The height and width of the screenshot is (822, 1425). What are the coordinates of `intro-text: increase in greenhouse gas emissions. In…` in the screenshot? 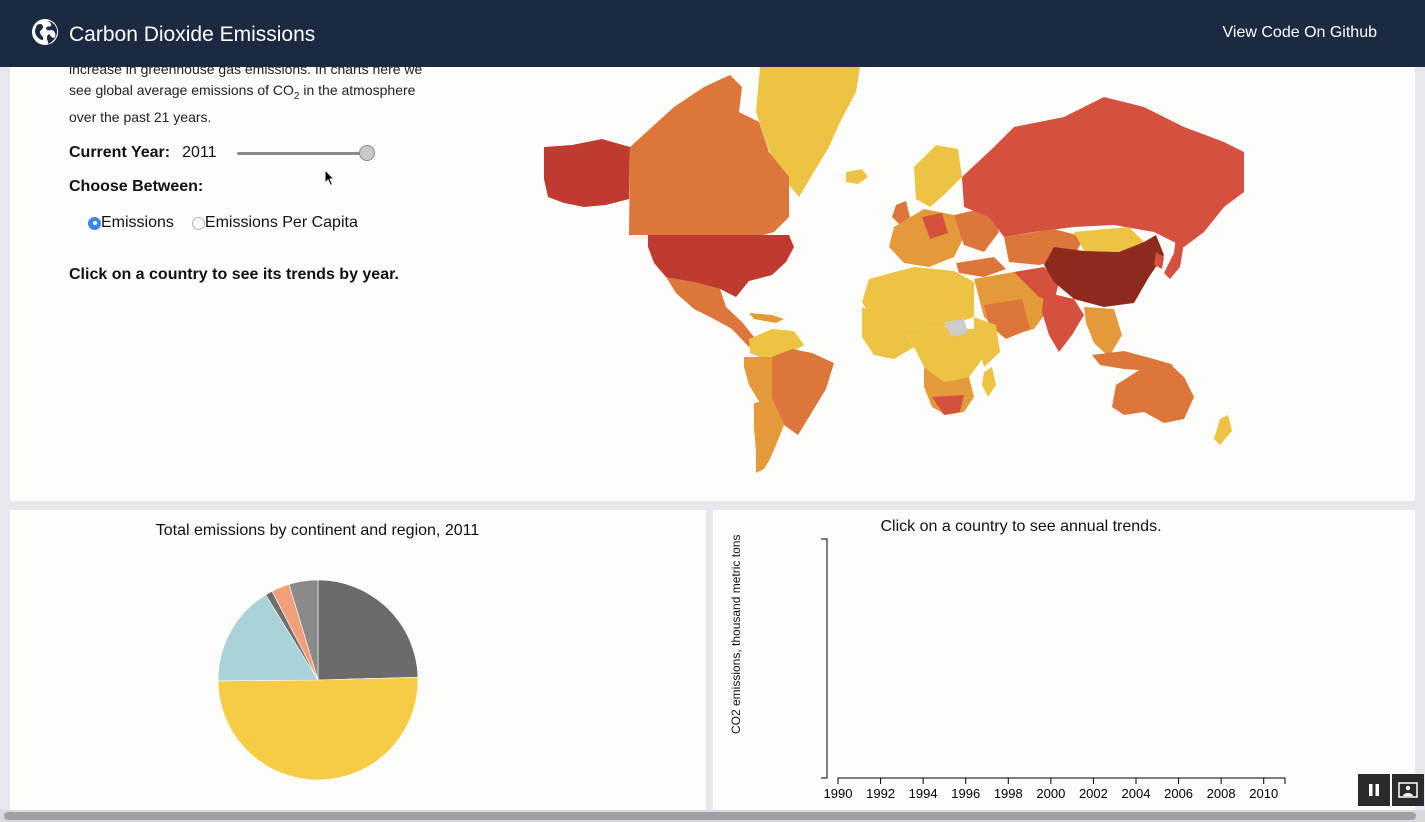 It's located at (259, 93).